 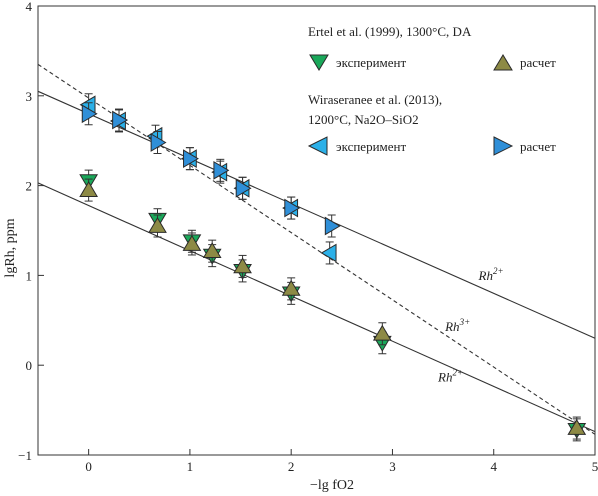 What do you see at coordinates (291, 466) in the screenshot?
I see `x-tick-label: 2` at bounding box center [291, 466].